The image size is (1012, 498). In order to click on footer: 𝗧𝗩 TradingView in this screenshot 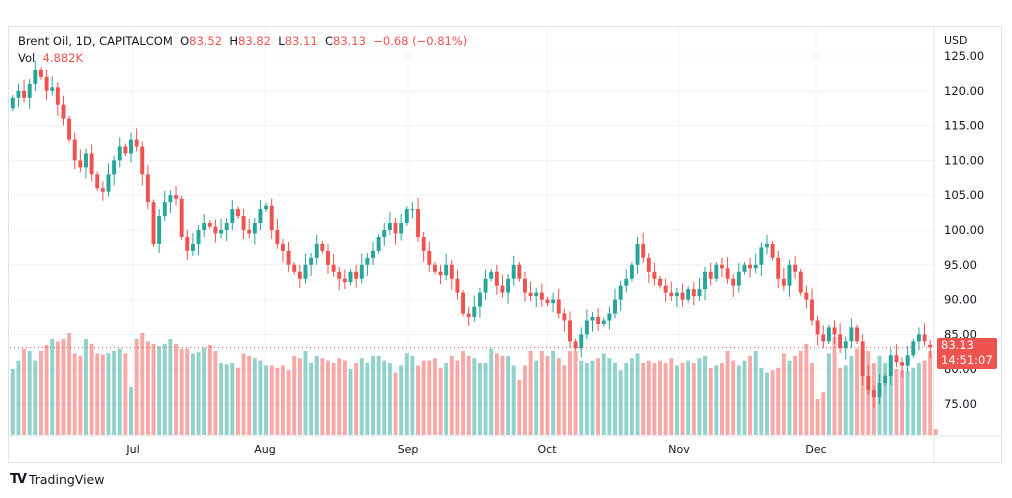, I will do `click(57, 479)`.